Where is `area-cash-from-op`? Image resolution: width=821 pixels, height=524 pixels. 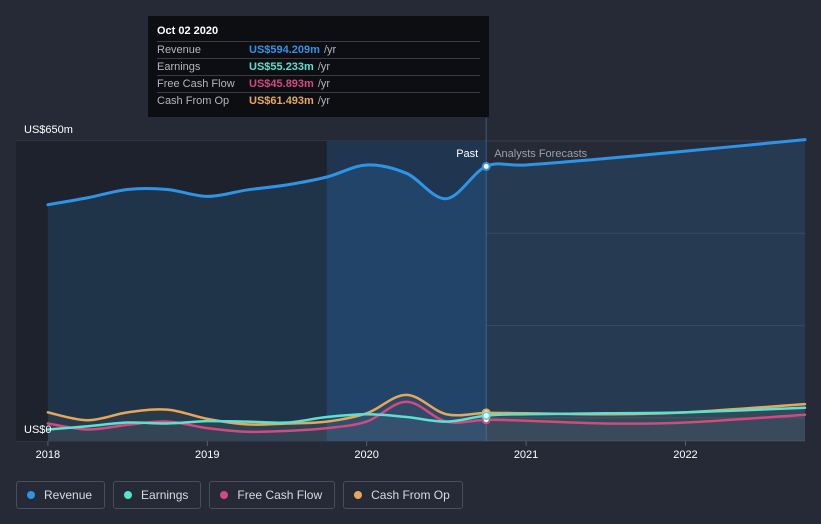 area-cash-from-op is located at coordinates (426, 417).